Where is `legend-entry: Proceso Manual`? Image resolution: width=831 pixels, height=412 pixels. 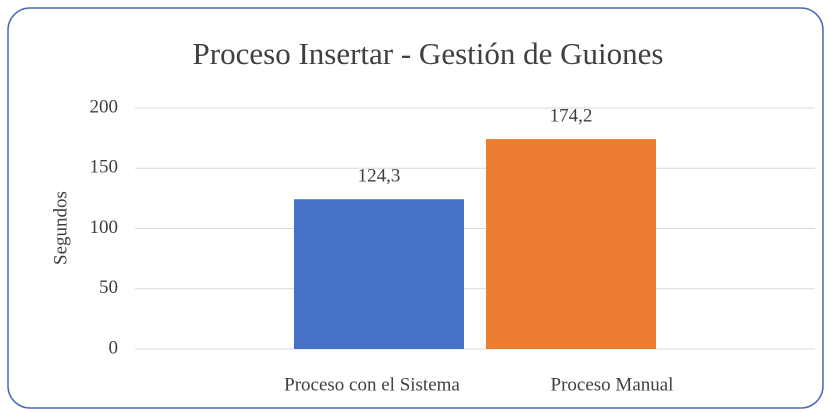
legend-entry: Proceso Manual is located at coordinates (612, 384).